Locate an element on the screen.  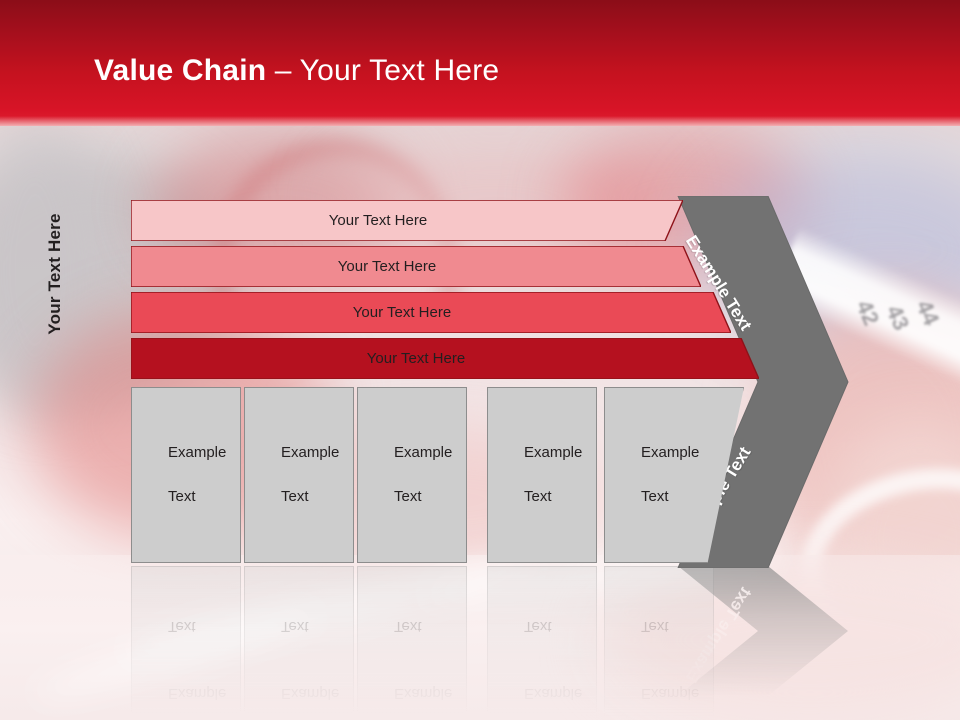
y-axis-label: Your Text Here is located at coordinates (54, 274).